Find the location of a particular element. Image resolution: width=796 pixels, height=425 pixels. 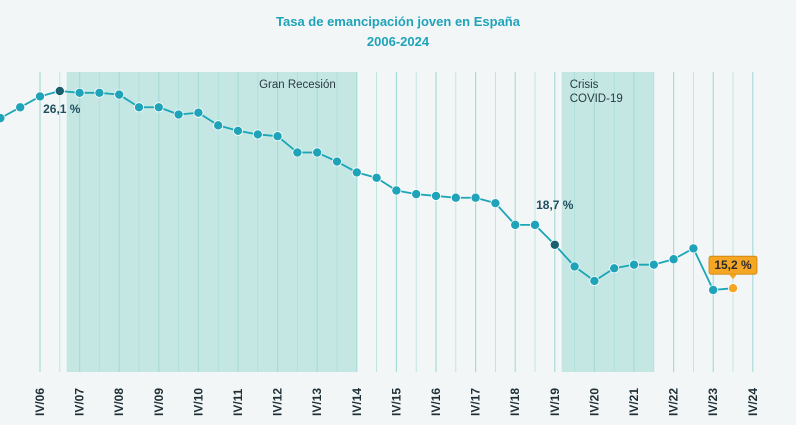

chart-subtitle: 2006-2024 is located at coordinates (398, 41).